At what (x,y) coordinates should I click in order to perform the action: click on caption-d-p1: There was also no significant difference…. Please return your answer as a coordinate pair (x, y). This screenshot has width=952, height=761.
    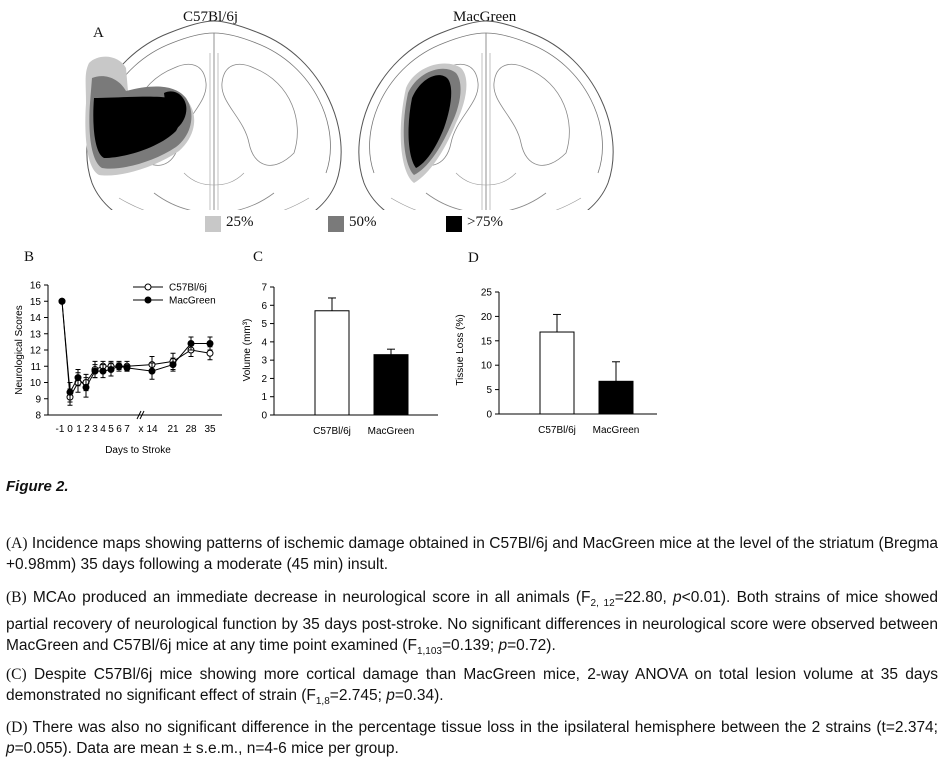
    Looking at the image, I should click on (485, 727).